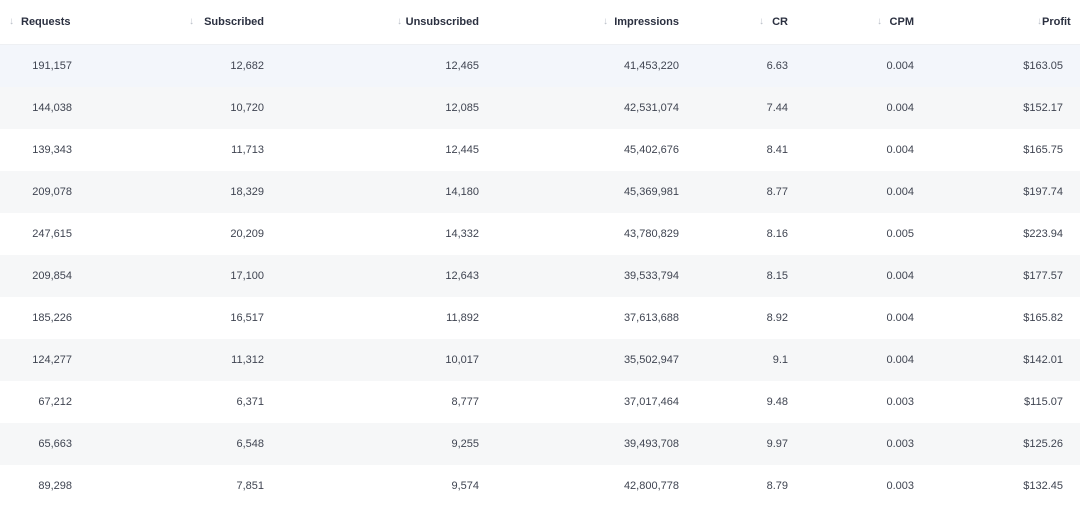  I want to click on column-label-requests: Requests, so click(46, 22).